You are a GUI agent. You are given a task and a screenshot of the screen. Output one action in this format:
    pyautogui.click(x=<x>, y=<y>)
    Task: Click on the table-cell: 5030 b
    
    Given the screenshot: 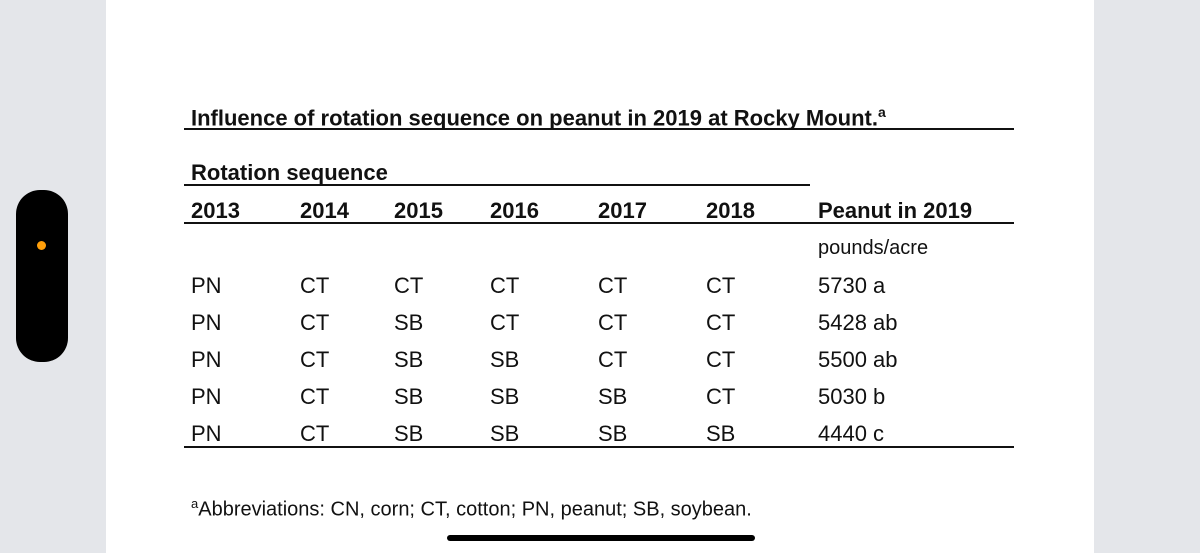 What is the action you would take?
    pyautogui.click(x=852, y=396)
    